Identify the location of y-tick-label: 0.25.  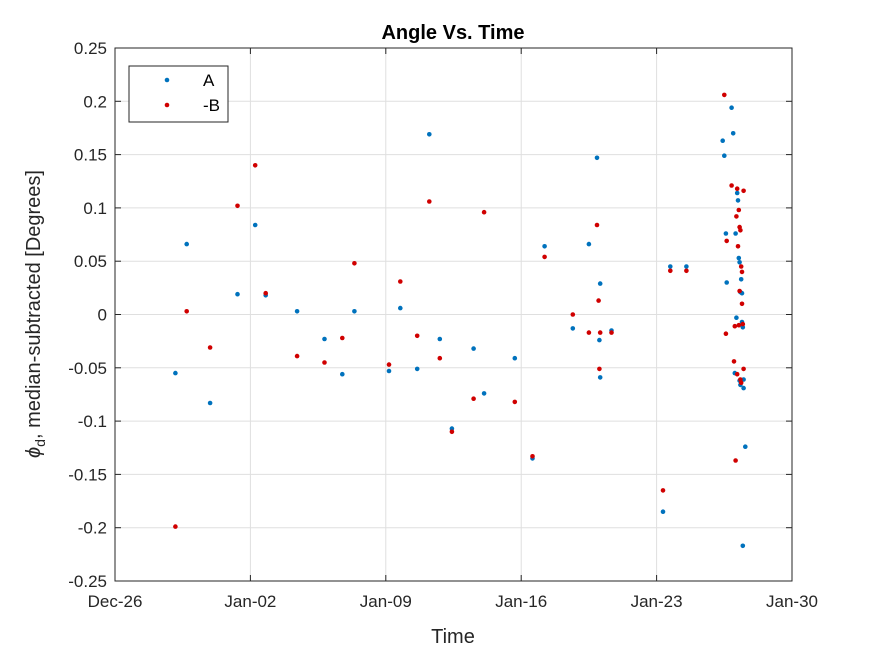
(90, 48).